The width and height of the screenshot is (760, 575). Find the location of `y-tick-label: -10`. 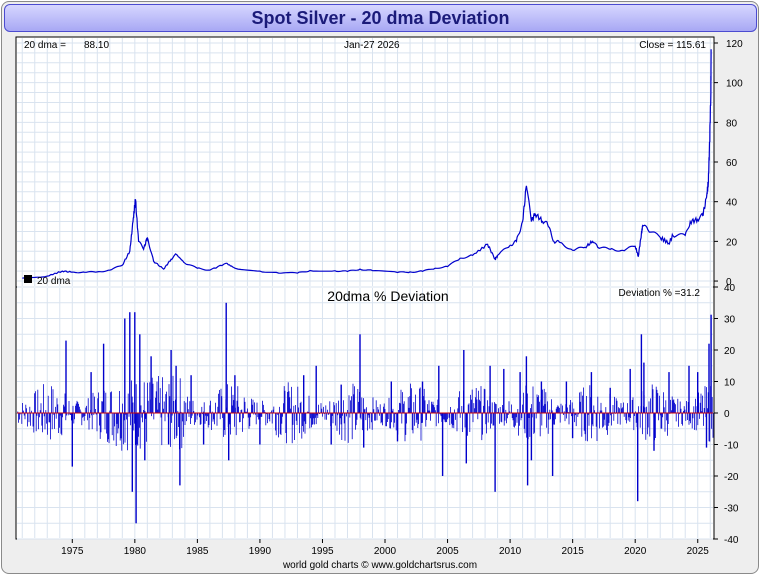

y-tick-label: -10 is located at coordinates (731, 446).